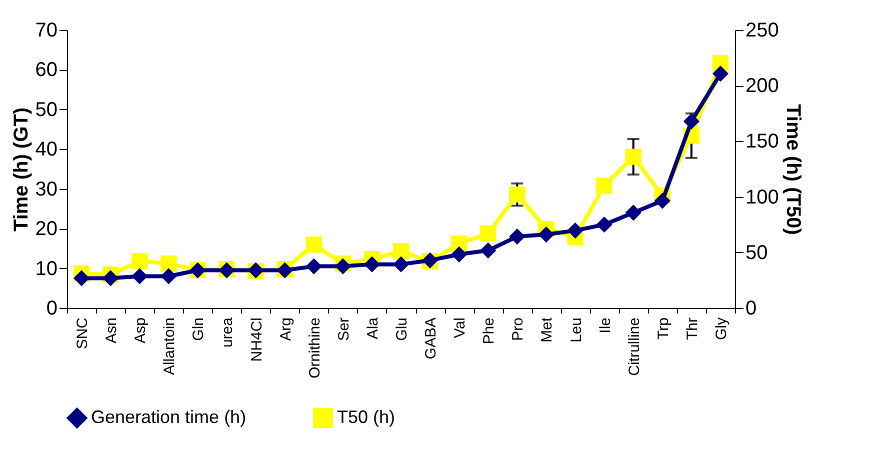  Describe the element at coordinates (402, 329) in the screenshot. I see `x-tick-label: Glu` at that location.